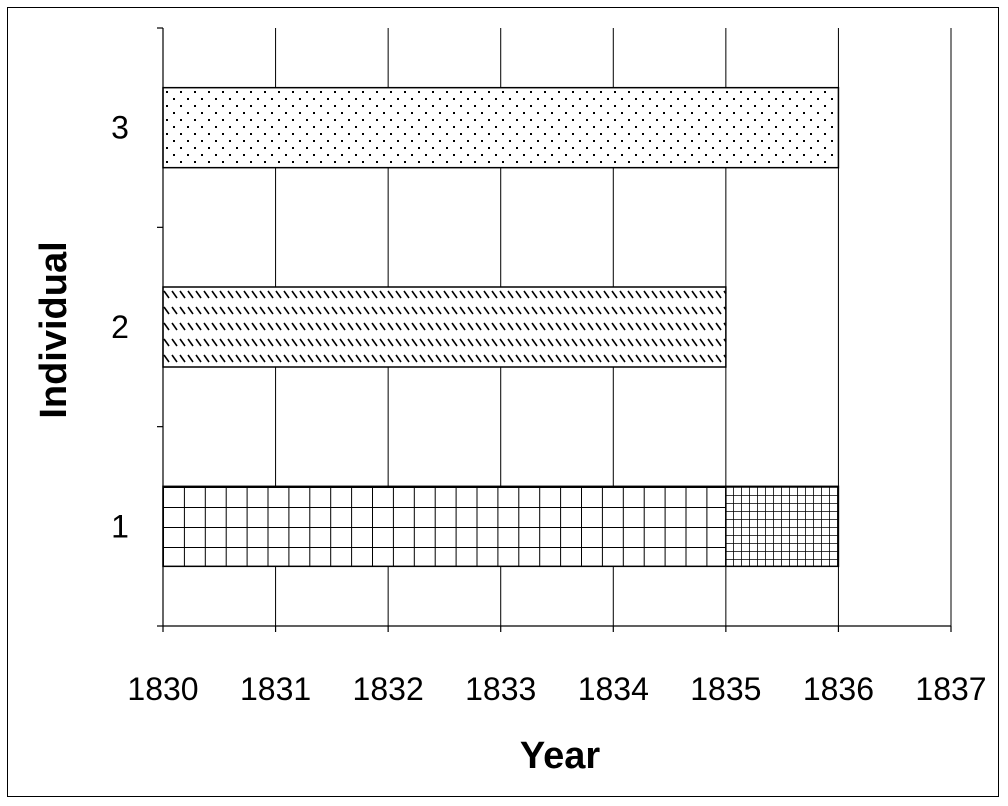 This screenshot has height=806, width=1008. I want to click on x-tick-label-1835: 1835, so click(725, 689).